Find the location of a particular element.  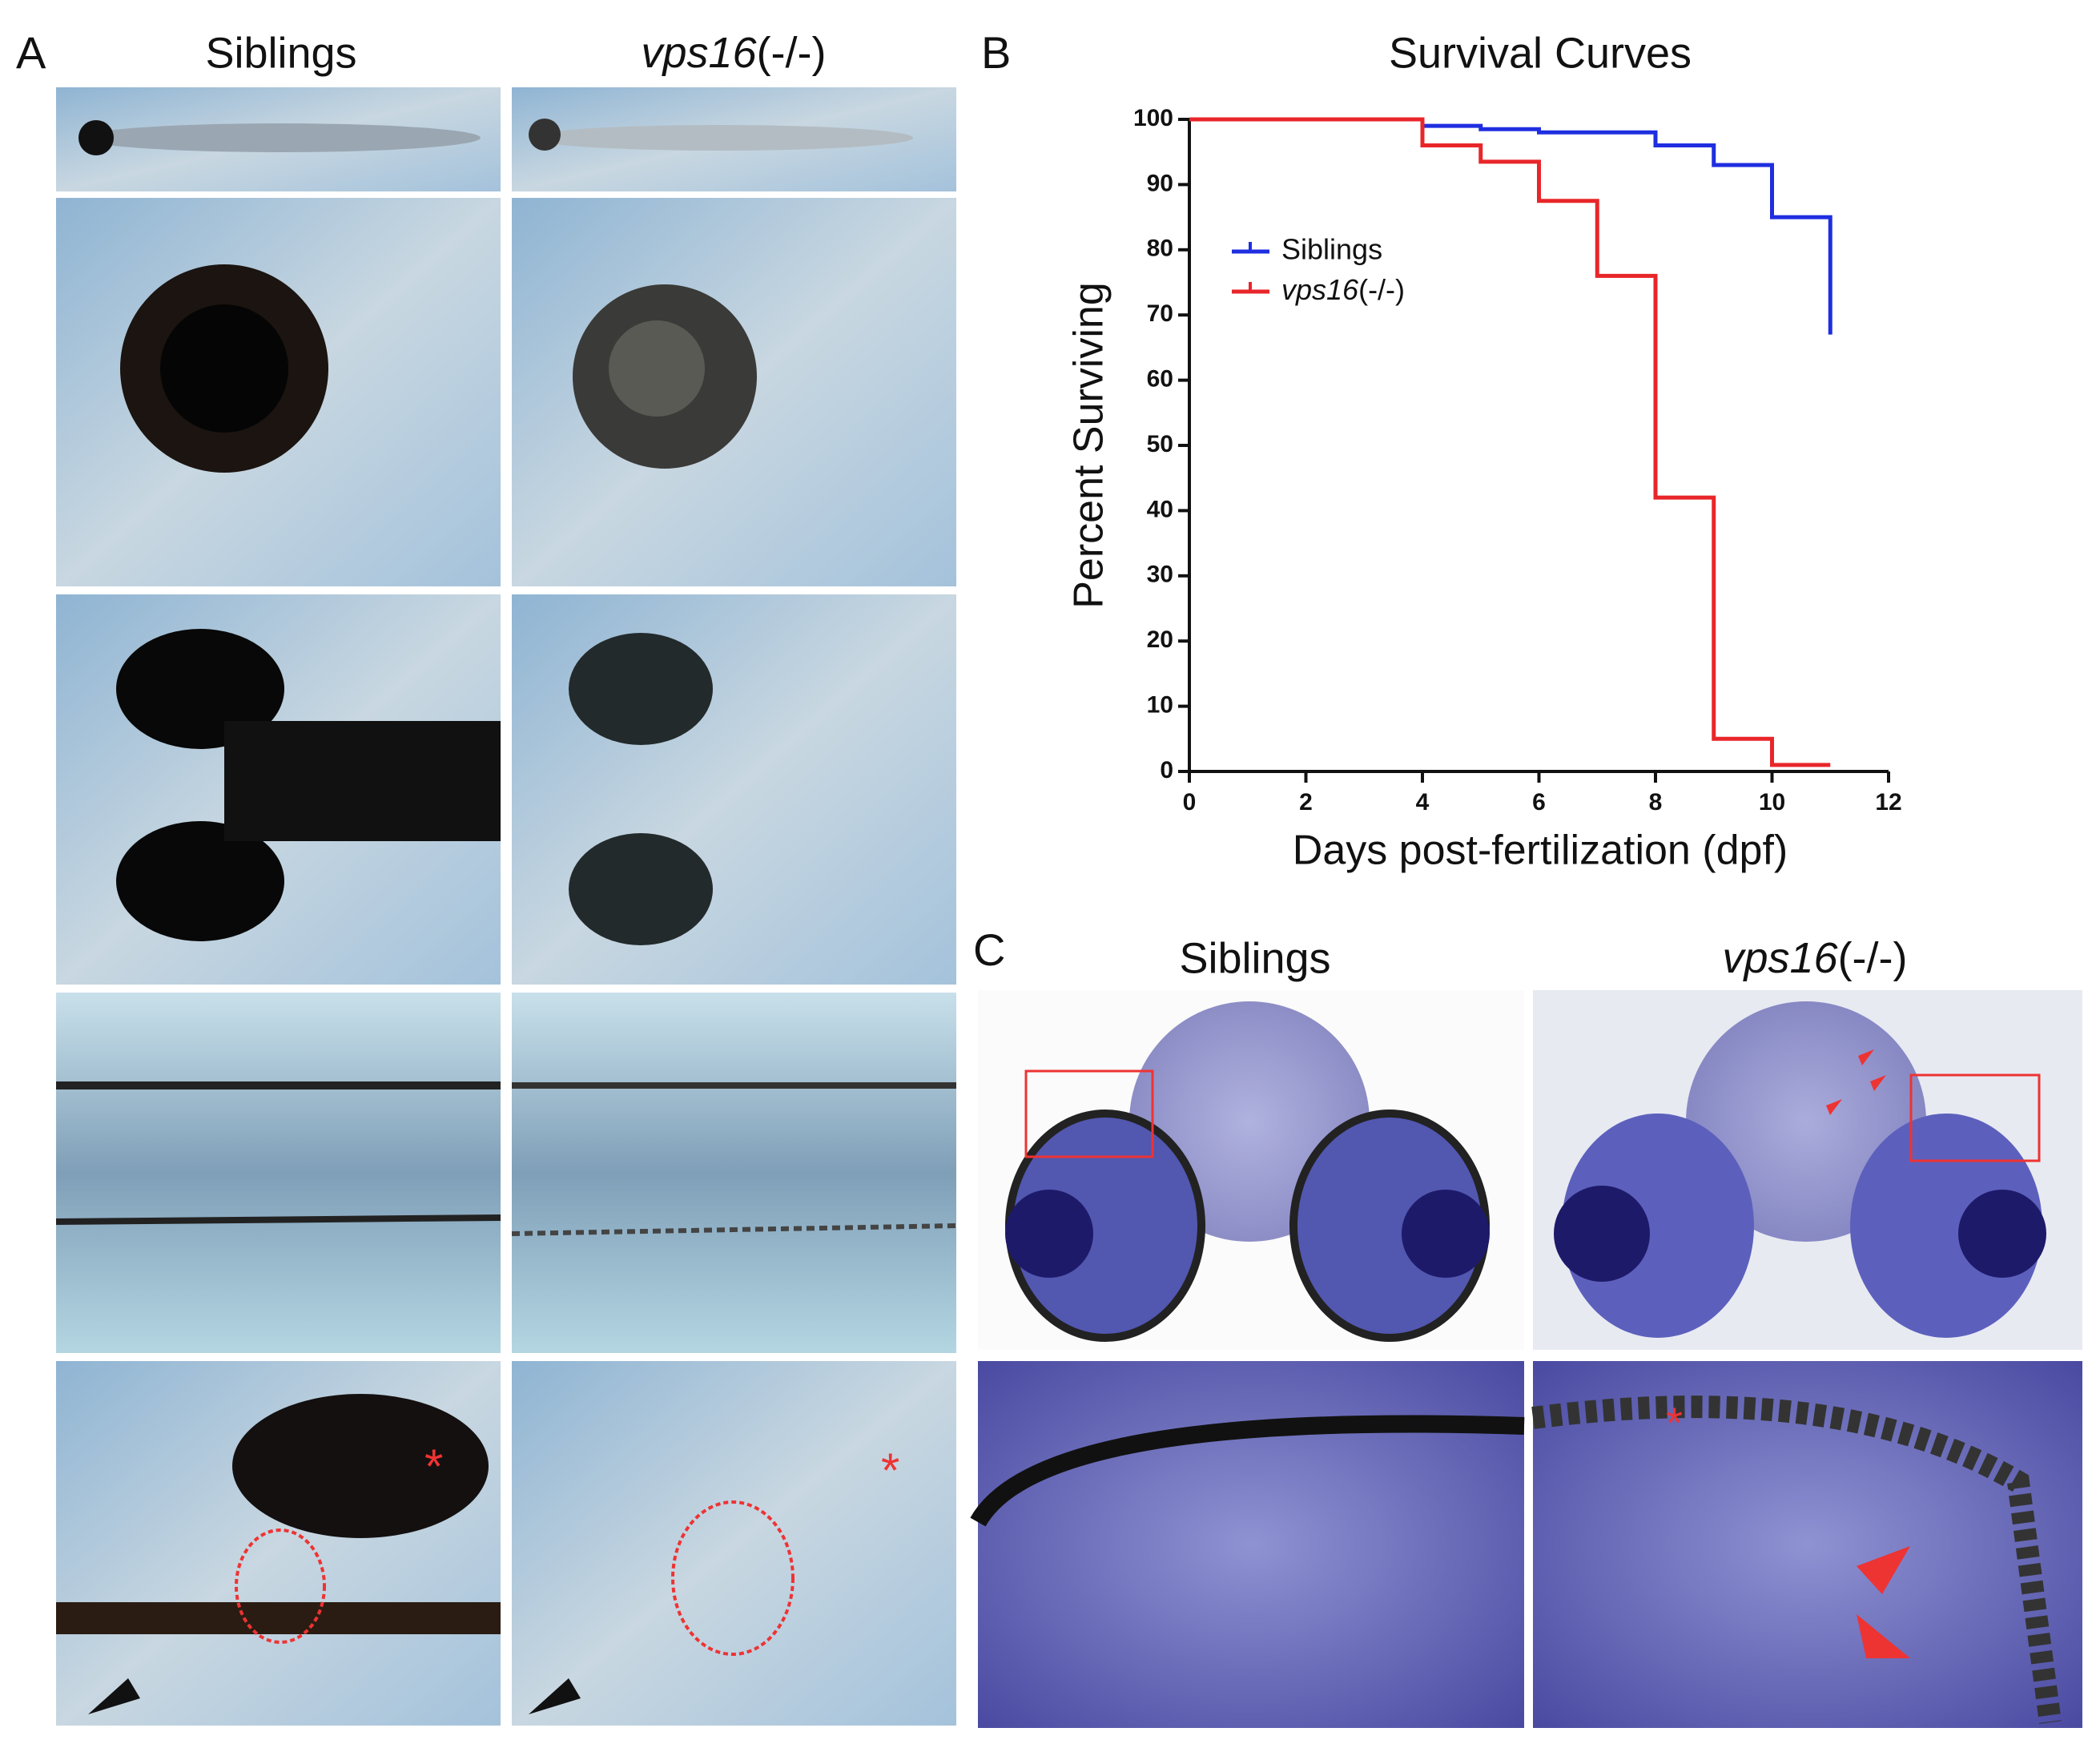

legend-label: Siblings is located at coordinates (1331, 250).